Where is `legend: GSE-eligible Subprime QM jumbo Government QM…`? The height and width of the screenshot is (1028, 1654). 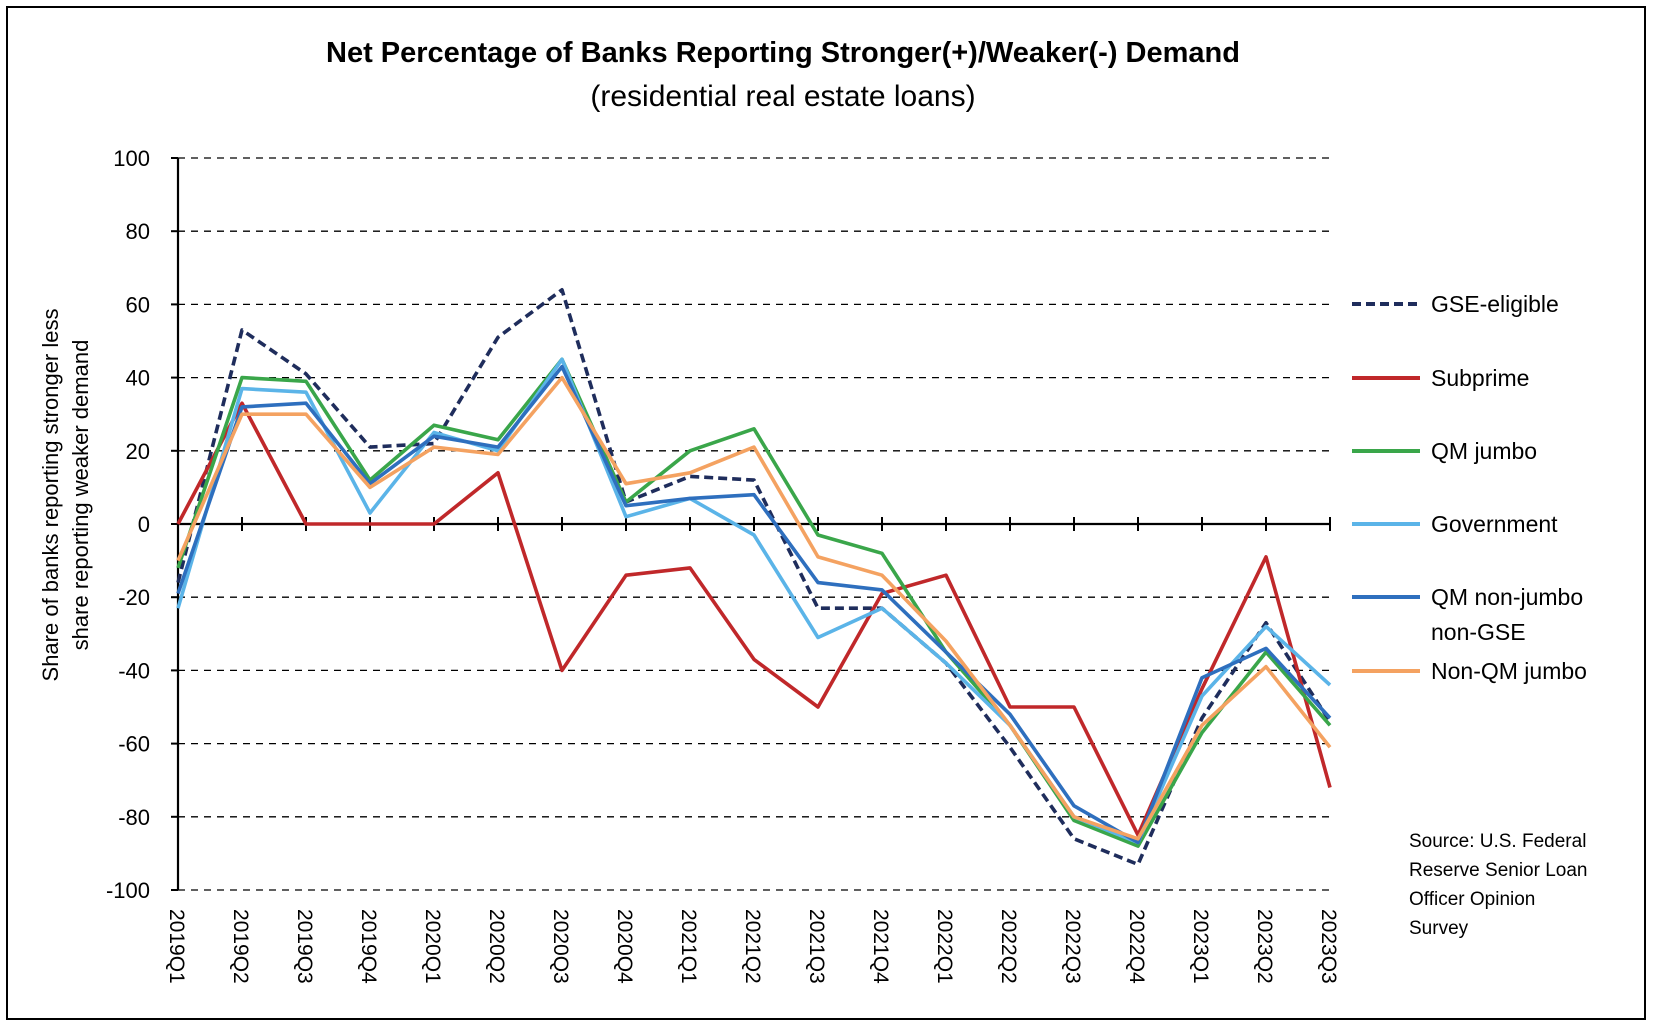 legend: GSE-eligible Subprime QM jumbo Government QM… is located at coordinates (1469, 487).